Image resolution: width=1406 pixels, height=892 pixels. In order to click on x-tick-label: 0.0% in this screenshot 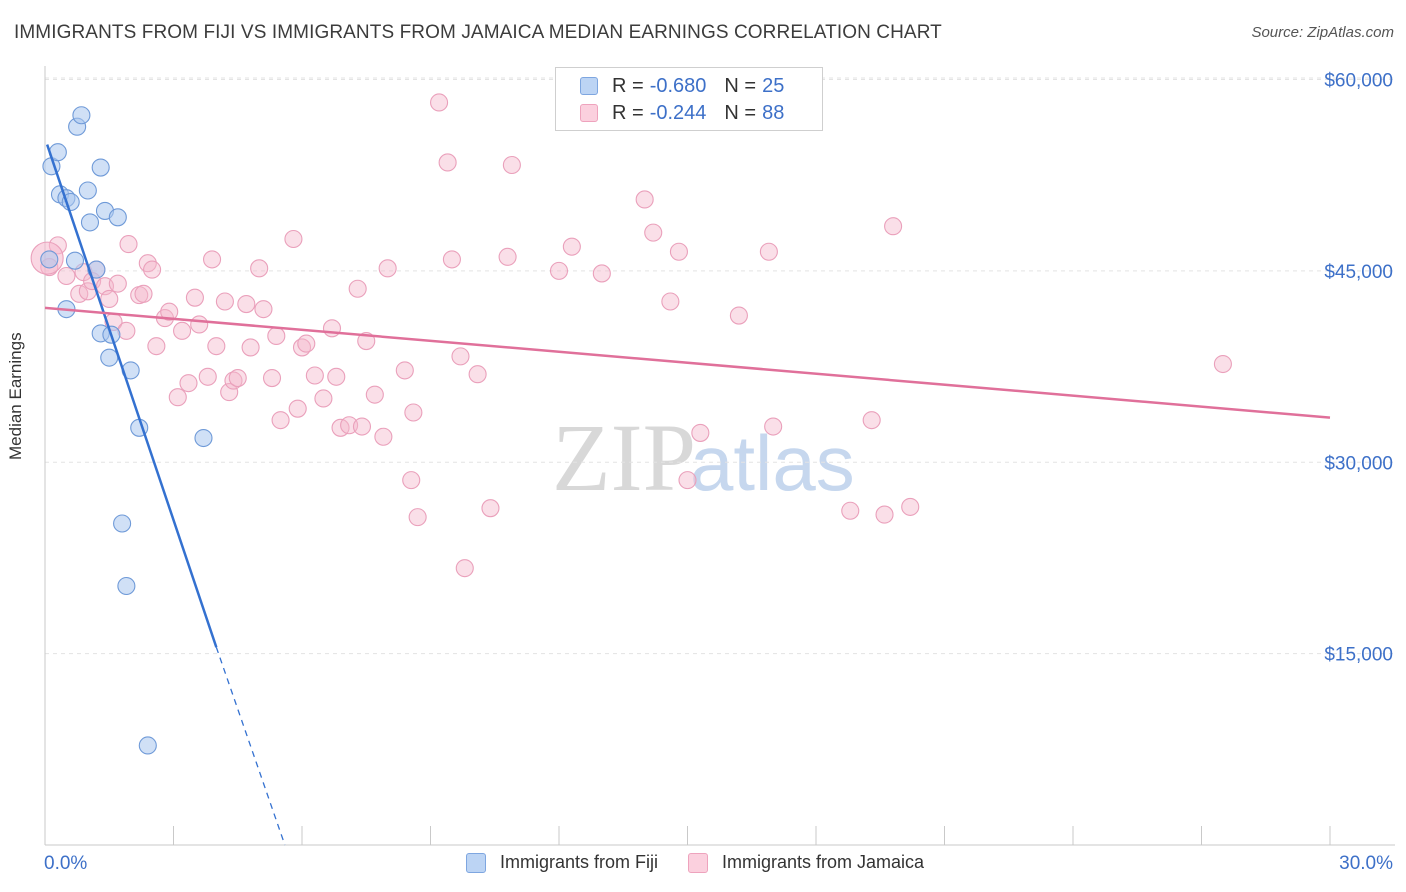, I will do `click(65, 863)`.